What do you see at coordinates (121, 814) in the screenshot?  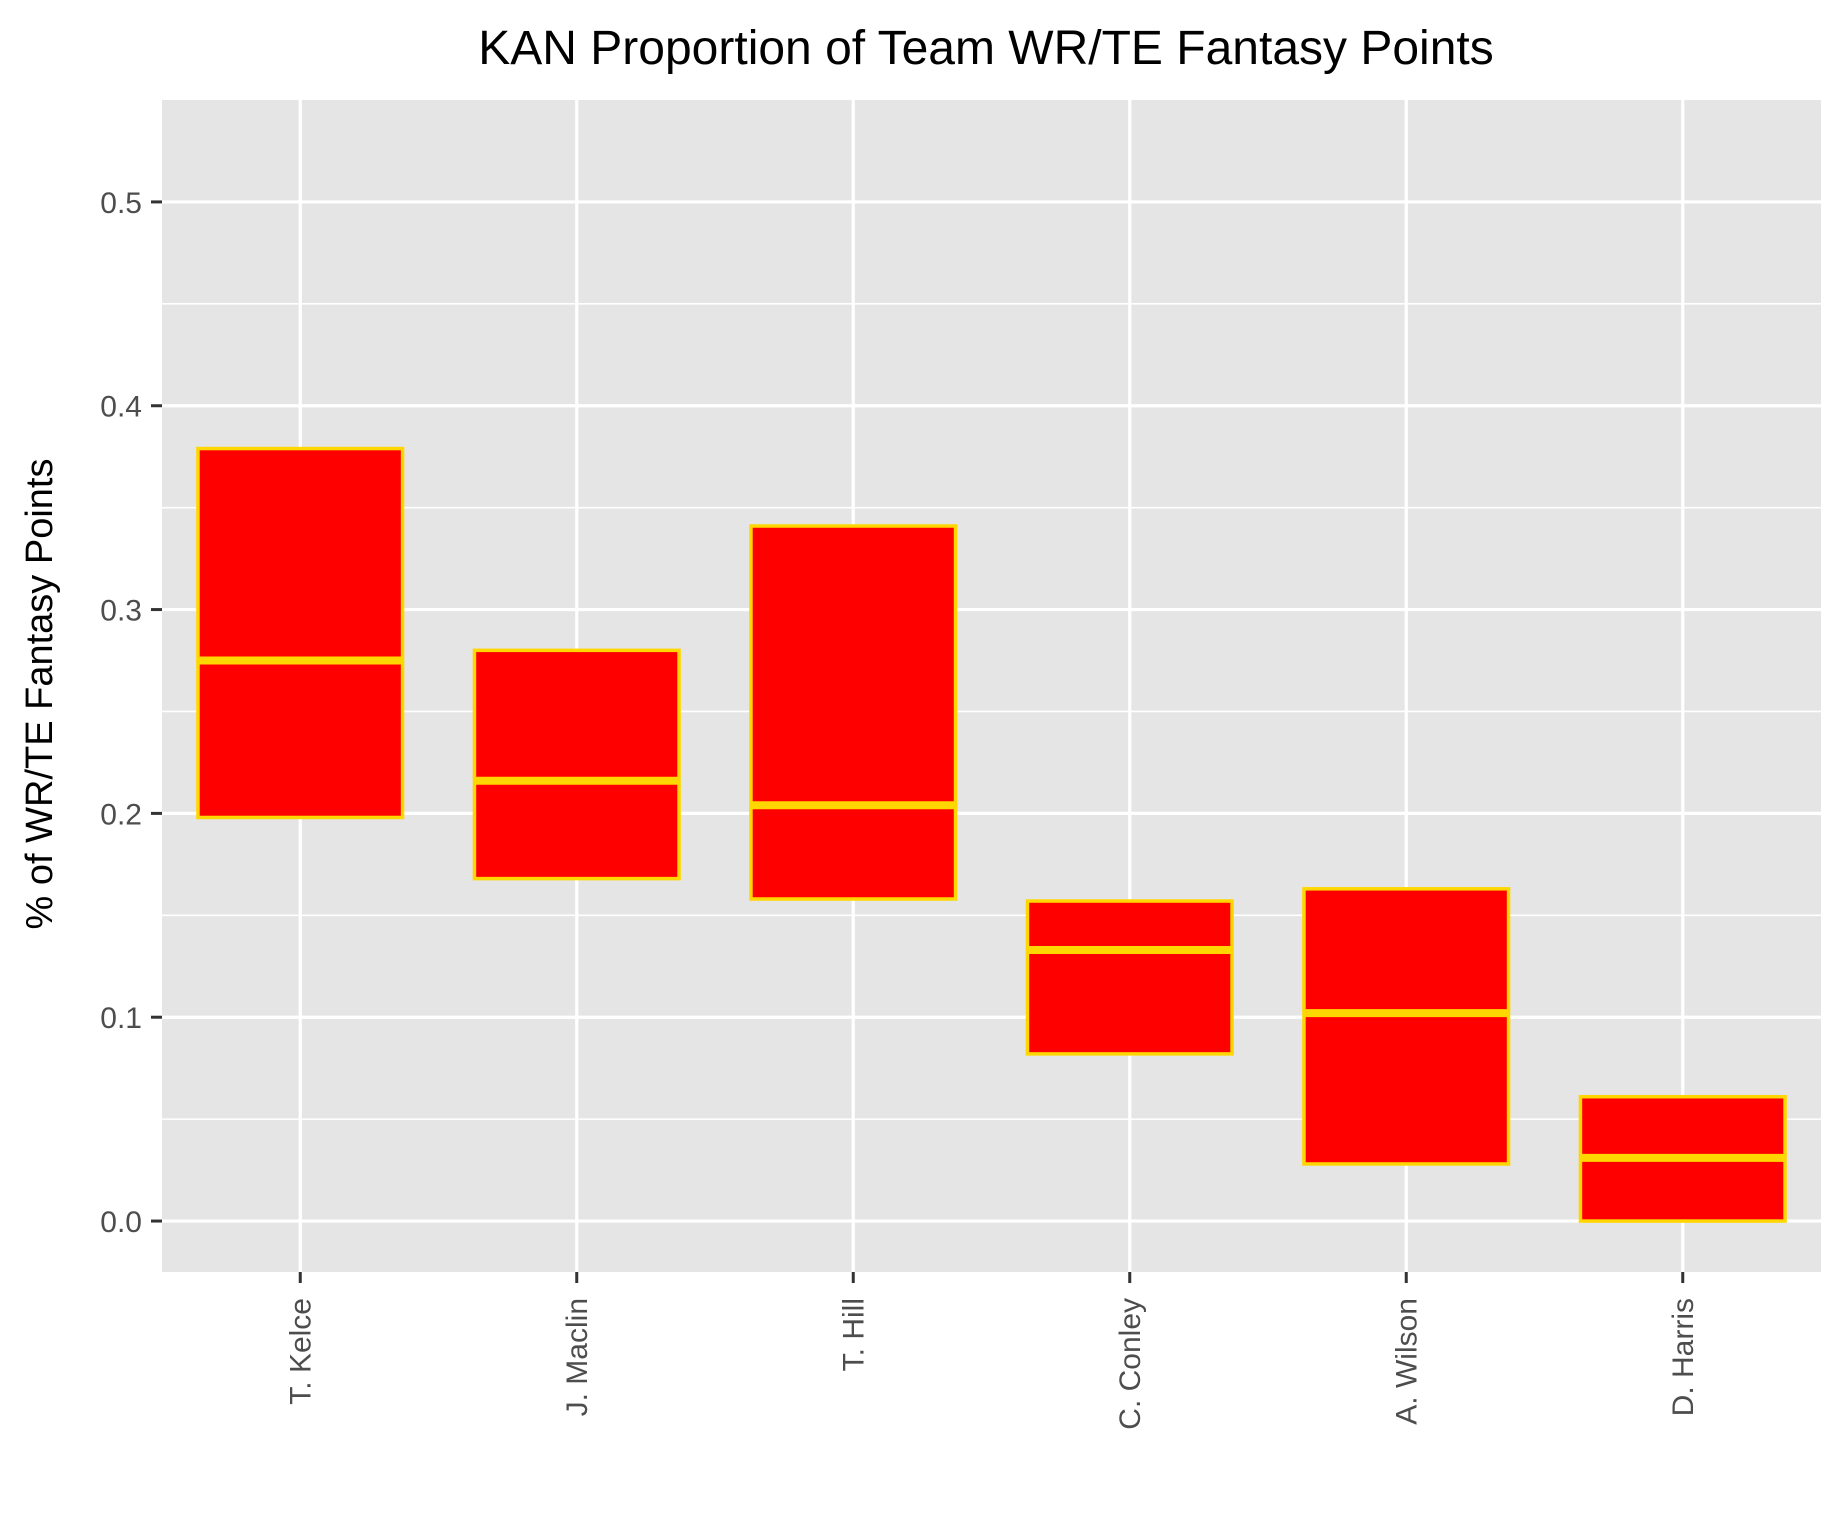 I see `y-tick-label: 0.2` at bounding box center [121, 814].